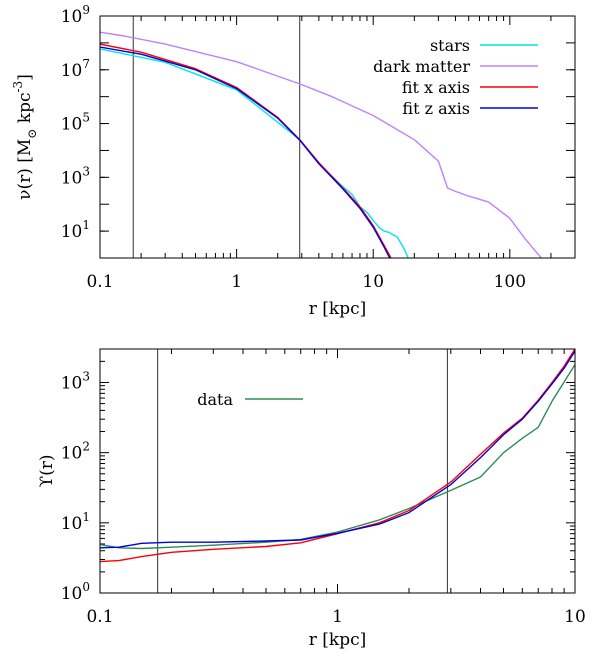  I want to click on y-tick-label: 10⁷, so click(75, 69).